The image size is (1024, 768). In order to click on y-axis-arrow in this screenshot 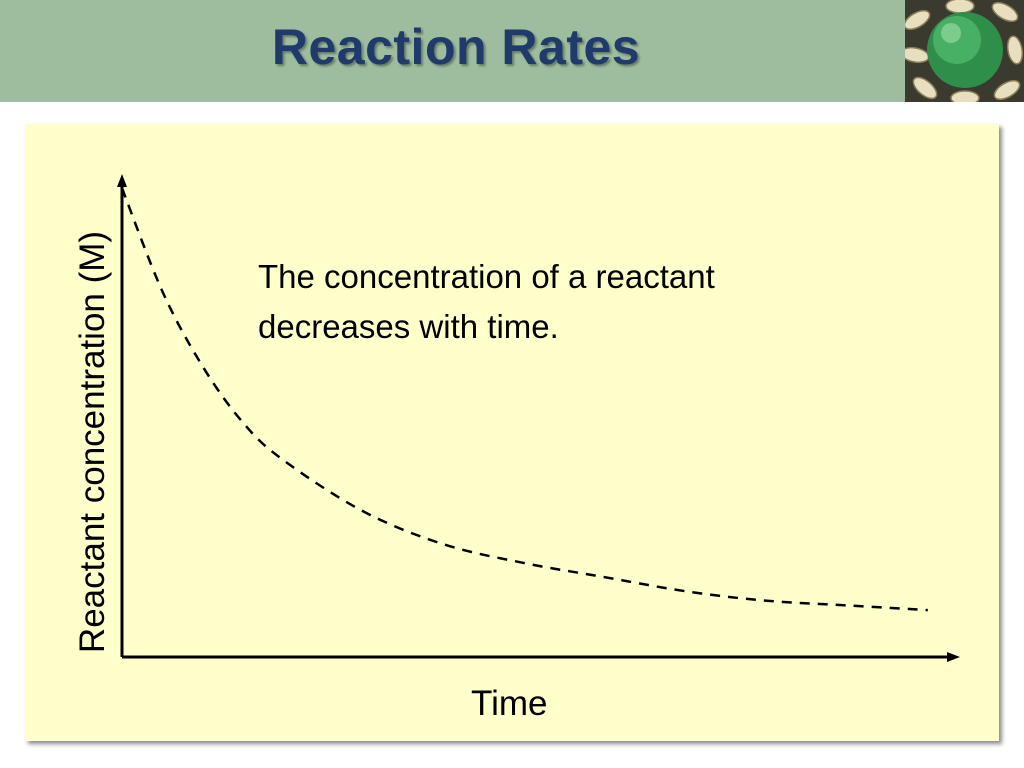, I will do `click(122, 180)`.